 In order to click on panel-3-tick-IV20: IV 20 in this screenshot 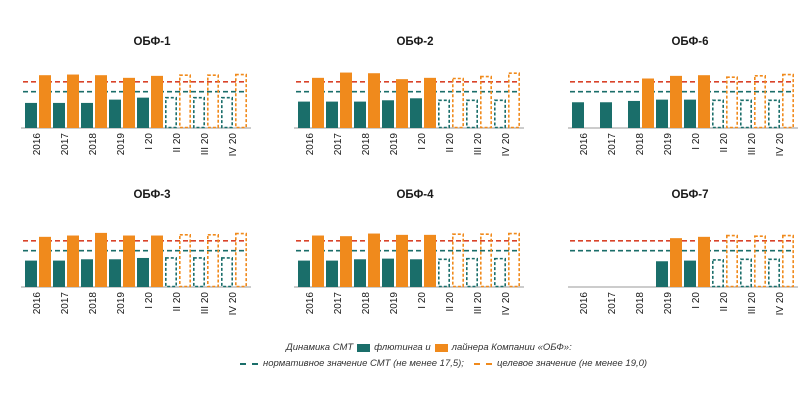, I will do `click(780, 145)`.